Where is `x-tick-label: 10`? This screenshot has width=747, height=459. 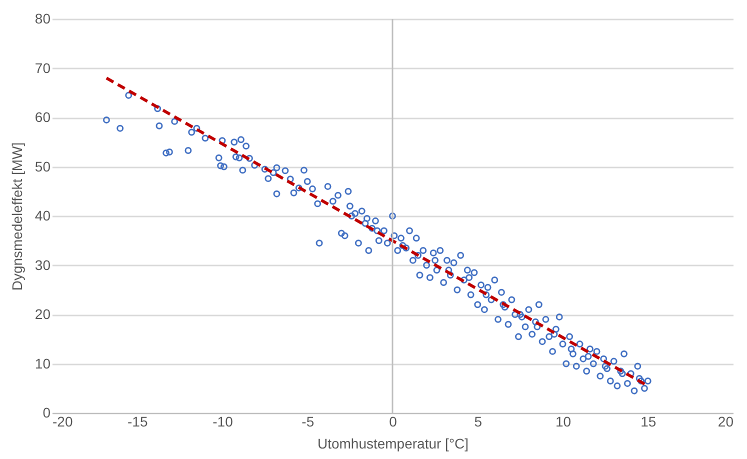 x-tick-label: 10 is located at coordinates (563, 422).